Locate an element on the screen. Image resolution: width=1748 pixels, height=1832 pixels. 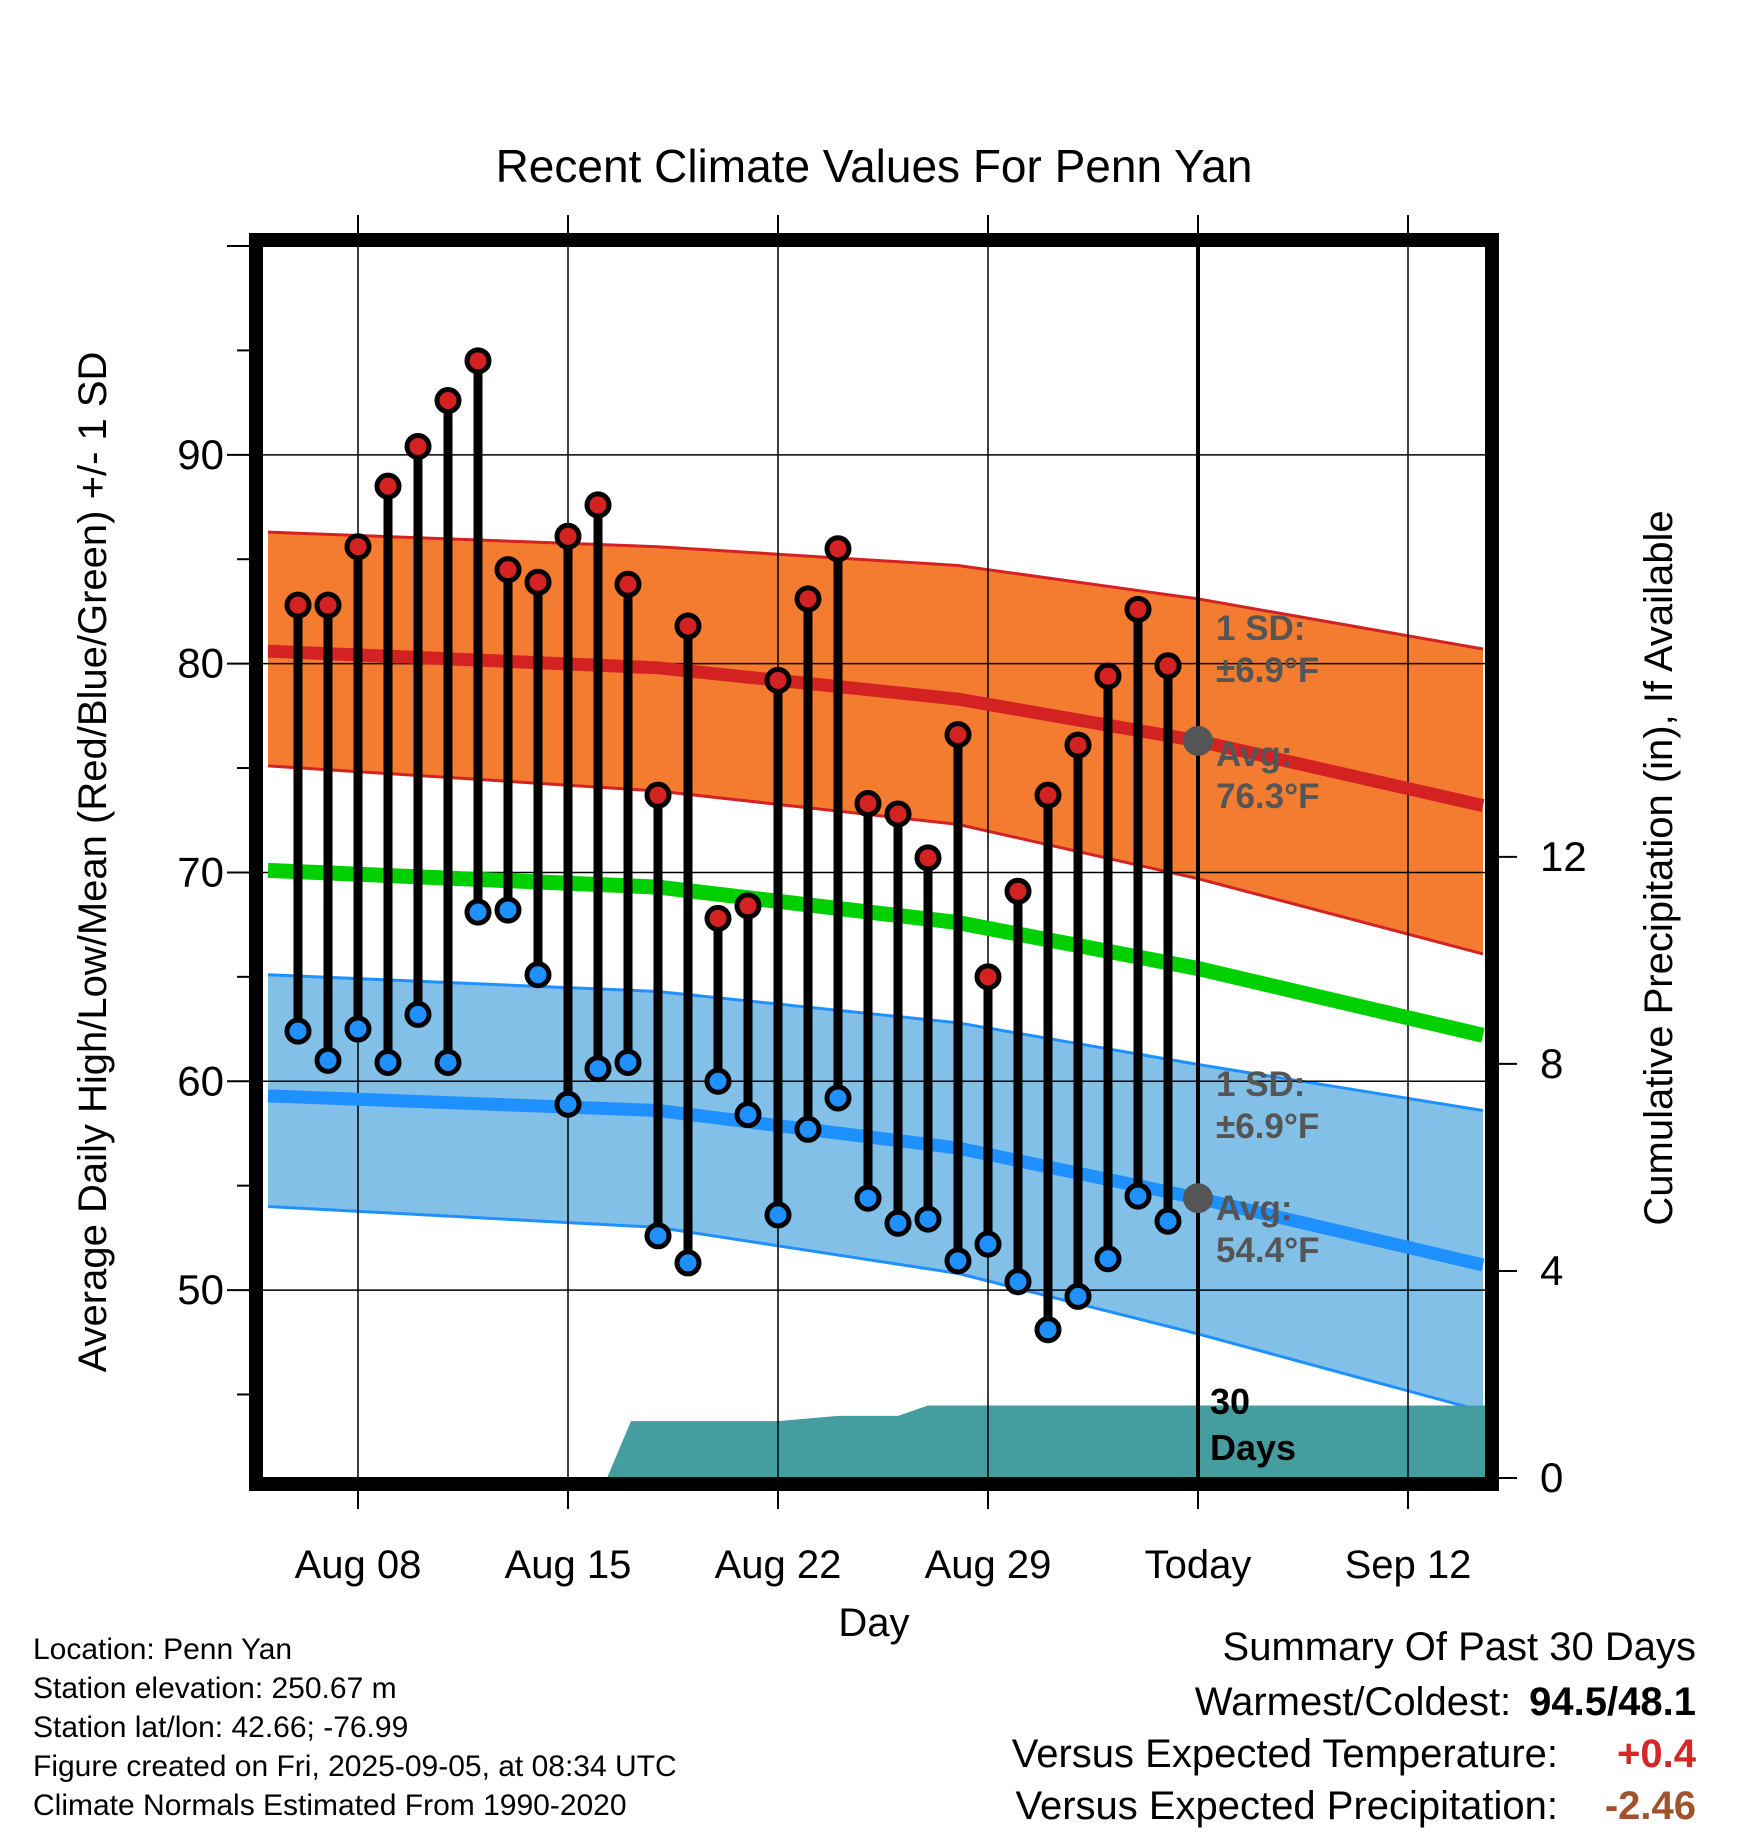
temp-vs-expected-value: +0.4 is located at coordinates (1656, 1754).